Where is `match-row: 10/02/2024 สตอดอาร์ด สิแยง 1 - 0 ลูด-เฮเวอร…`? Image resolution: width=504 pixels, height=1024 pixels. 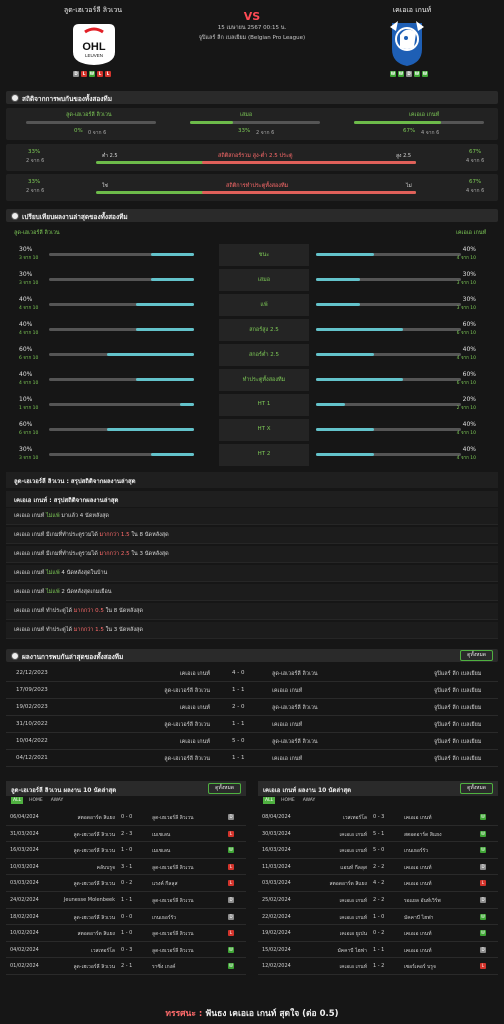
match-row: 10/02/2024 สตอดอาร์ด สิแยง 1 - 0 ลูด-เฮเวอร… is located at coordinates (126, 933).